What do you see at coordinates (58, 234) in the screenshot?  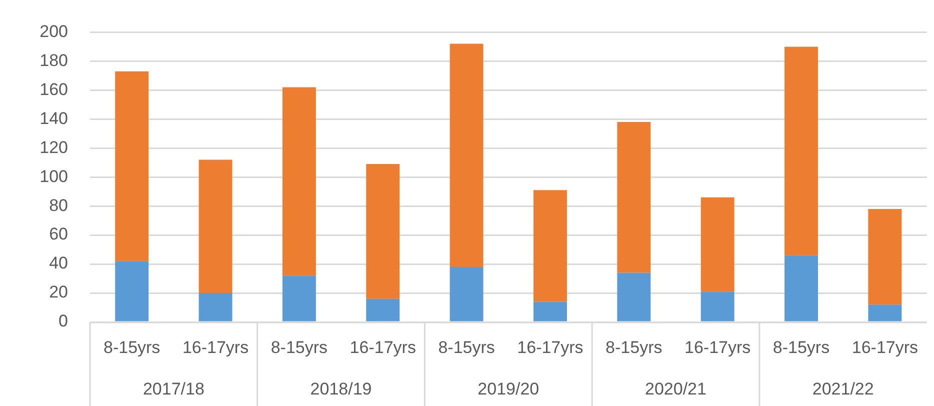 I see `y-tick-label: 60` at bounding box center [58, 234].